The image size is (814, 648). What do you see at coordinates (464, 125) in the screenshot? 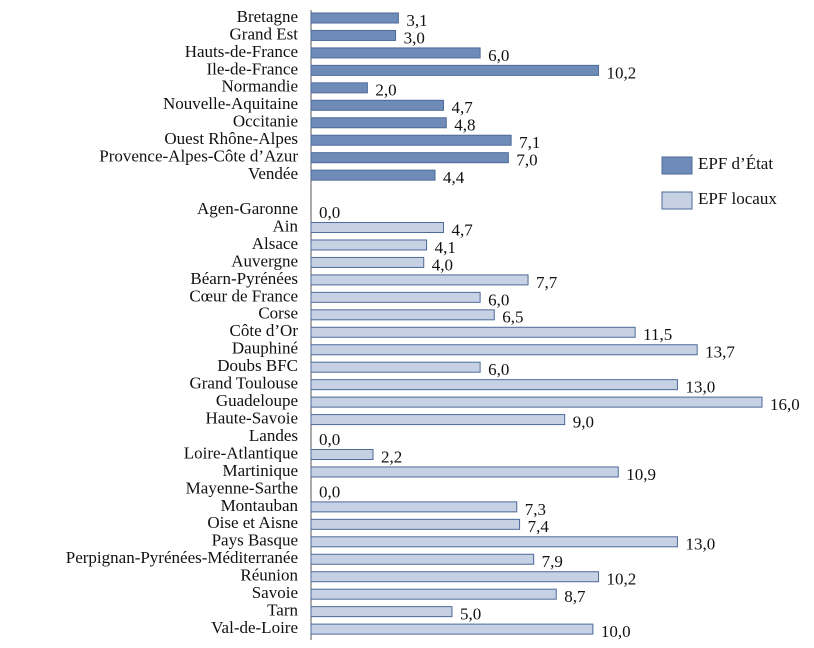
I see `value-label: 4,8` at bounding box center [464, 125].